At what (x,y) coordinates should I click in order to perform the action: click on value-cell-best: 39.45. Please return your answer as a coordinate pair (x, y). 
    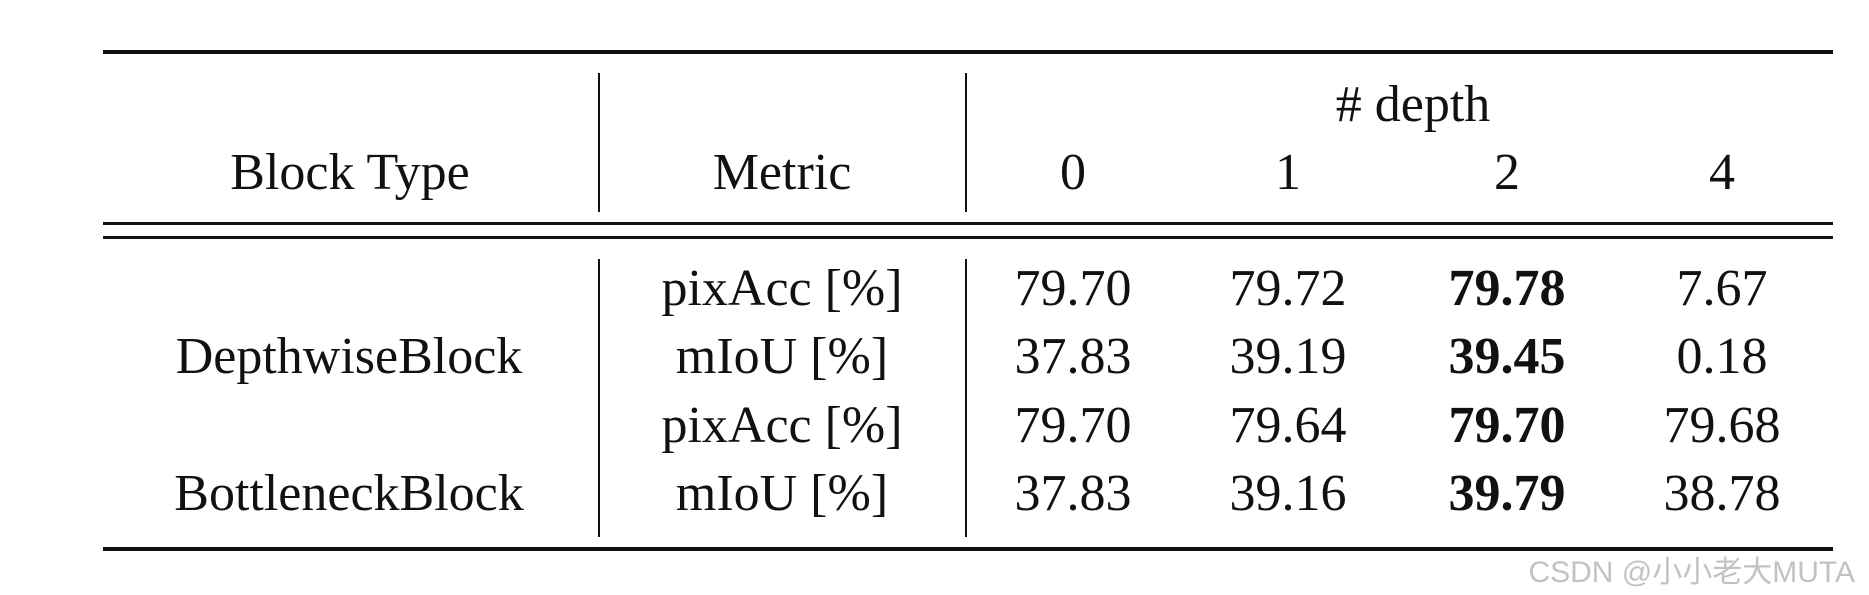
    Looking at the image, I should click on (1507, 356).